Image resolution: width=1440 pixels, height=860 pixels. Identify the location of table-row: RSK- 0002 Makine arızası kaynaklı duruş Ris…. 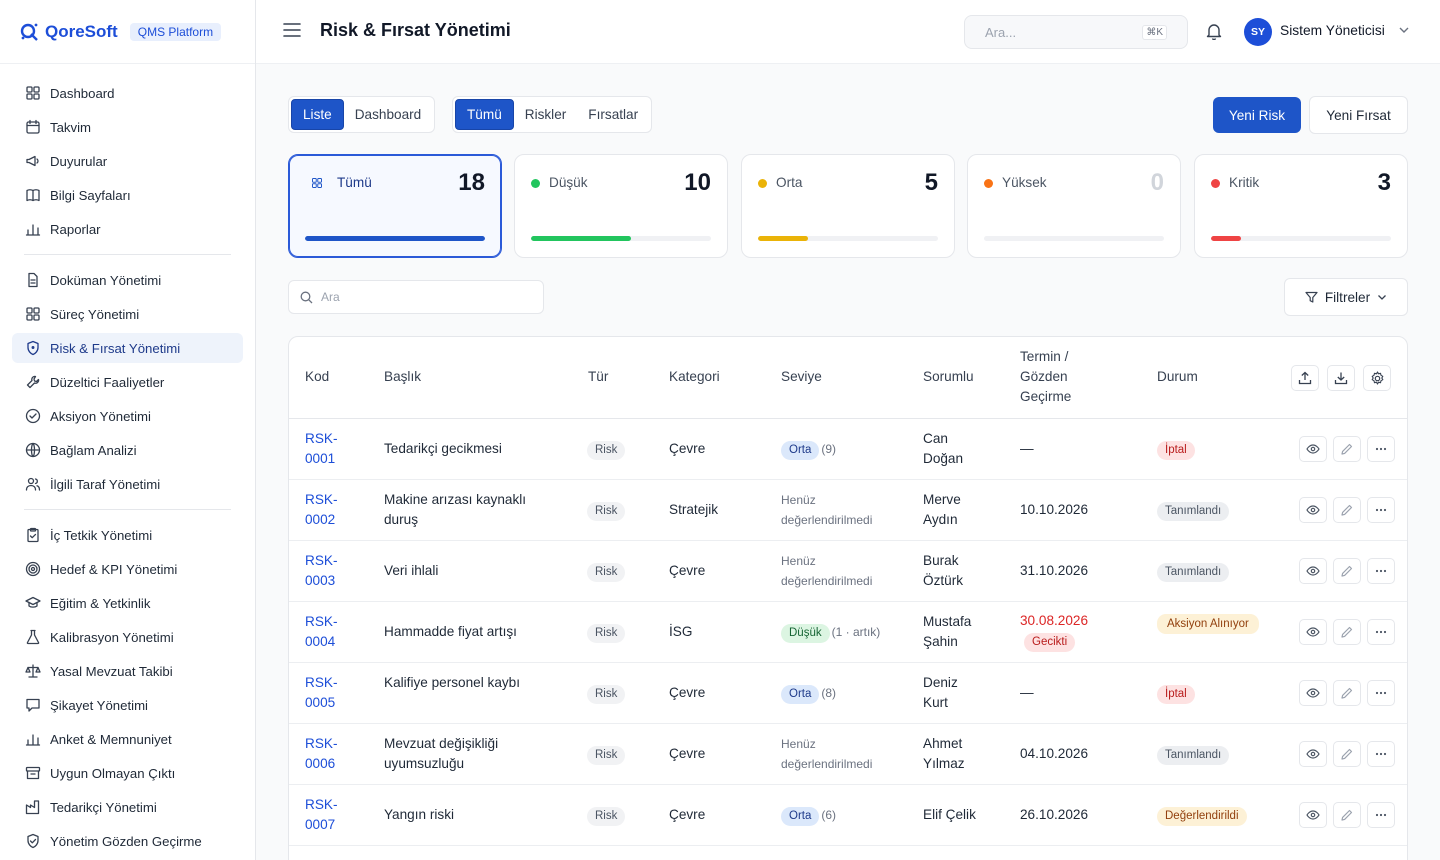
(848, 510).